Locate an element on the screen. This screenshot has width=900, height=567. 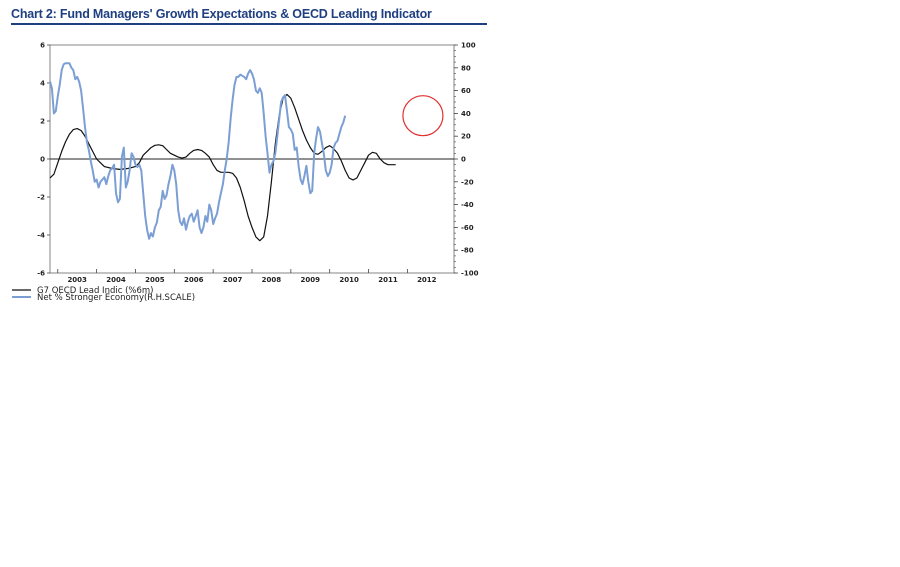
x-tick-label: 2003 is located at coordinates (77, 280).